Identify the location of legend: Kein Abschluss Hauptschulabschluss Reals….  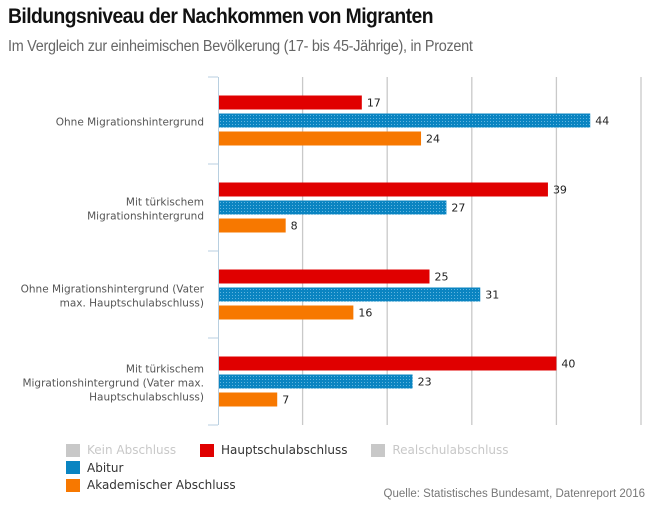
(326, 468).